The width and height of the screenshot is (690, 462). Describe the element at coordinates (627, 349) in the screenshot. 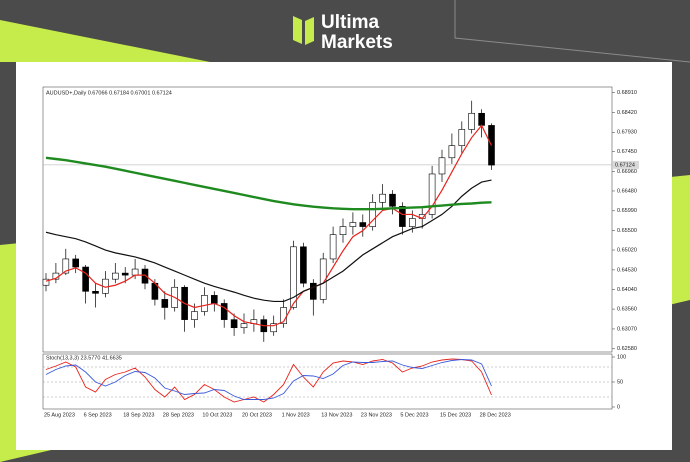

I see `y-tick-label: 0.62580` at that location.